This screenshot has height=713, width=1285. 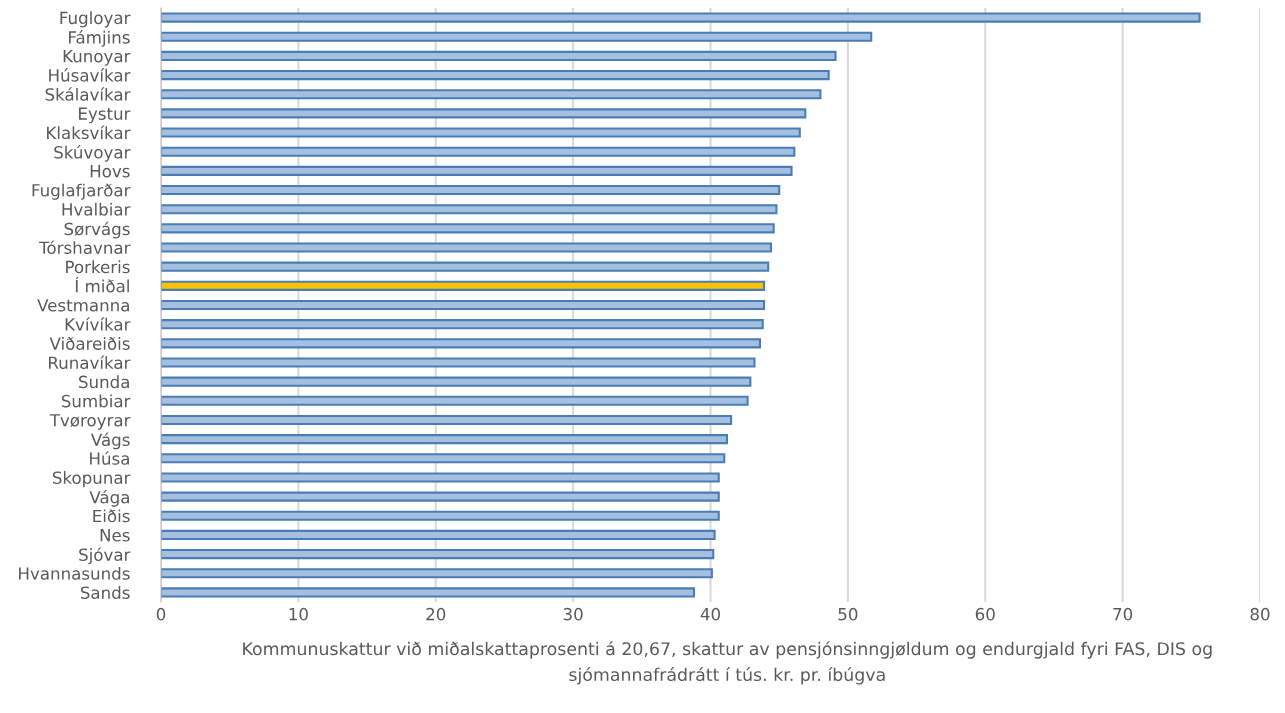 I want to click on y-tick-label: Eiðis, so click(x=111, y=516).